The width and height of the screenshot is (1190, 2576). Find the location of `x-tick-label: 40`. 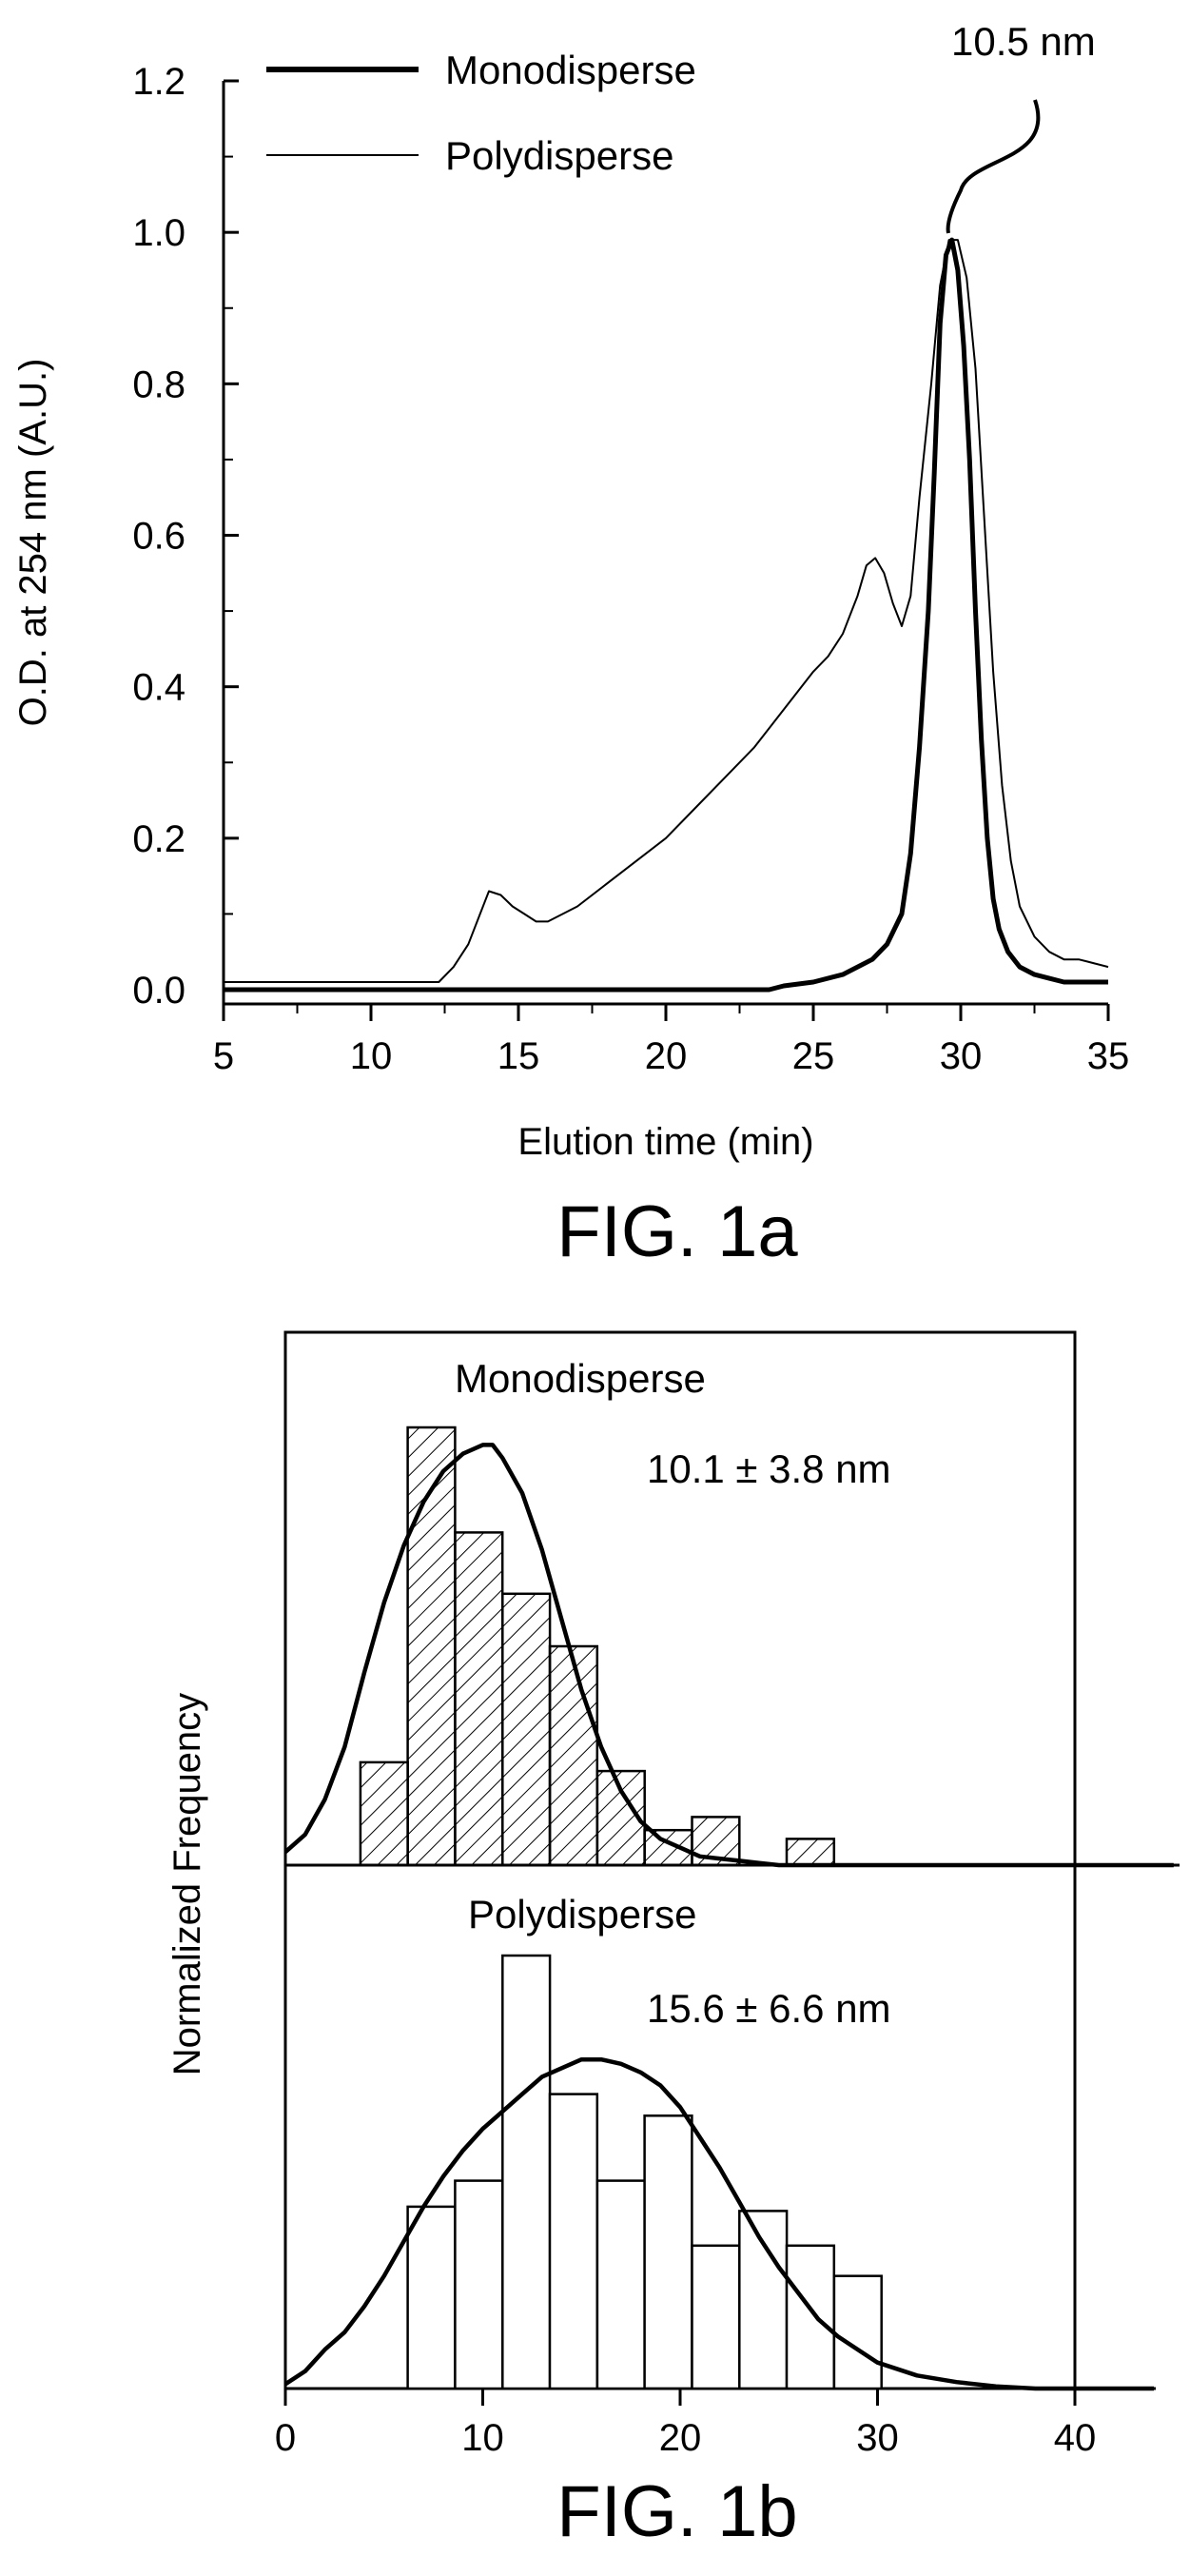

x-tick-label: 40 is located at coordinates (1075, 2438).